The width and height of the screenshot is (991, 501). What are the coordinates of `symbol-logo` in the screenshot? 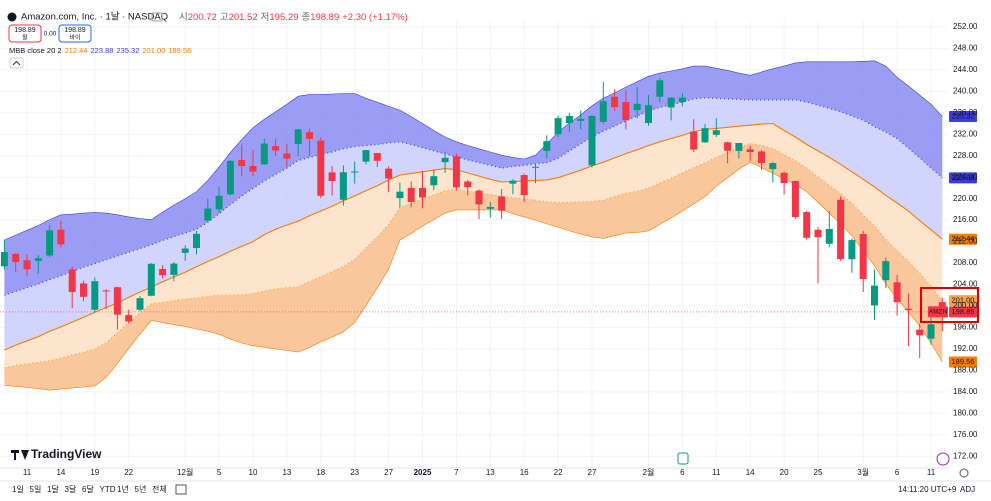 It's located at (12, 17).